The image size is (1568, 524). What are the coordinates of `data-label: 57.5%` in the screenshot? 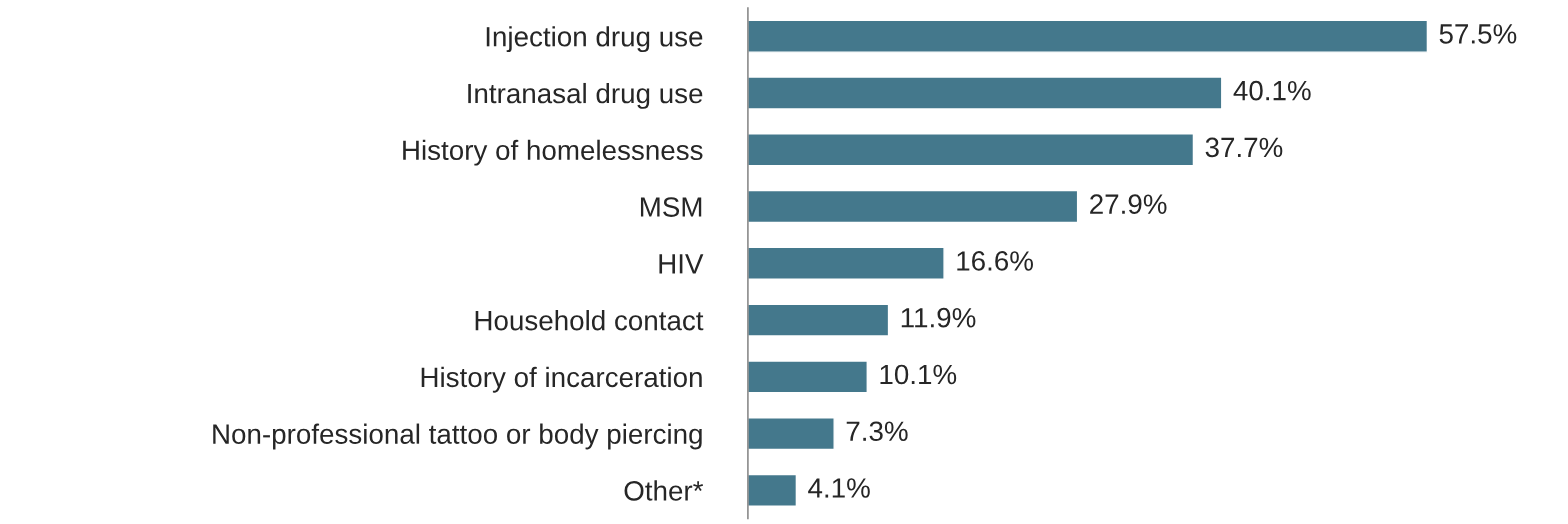 It's located at (1478, 34).